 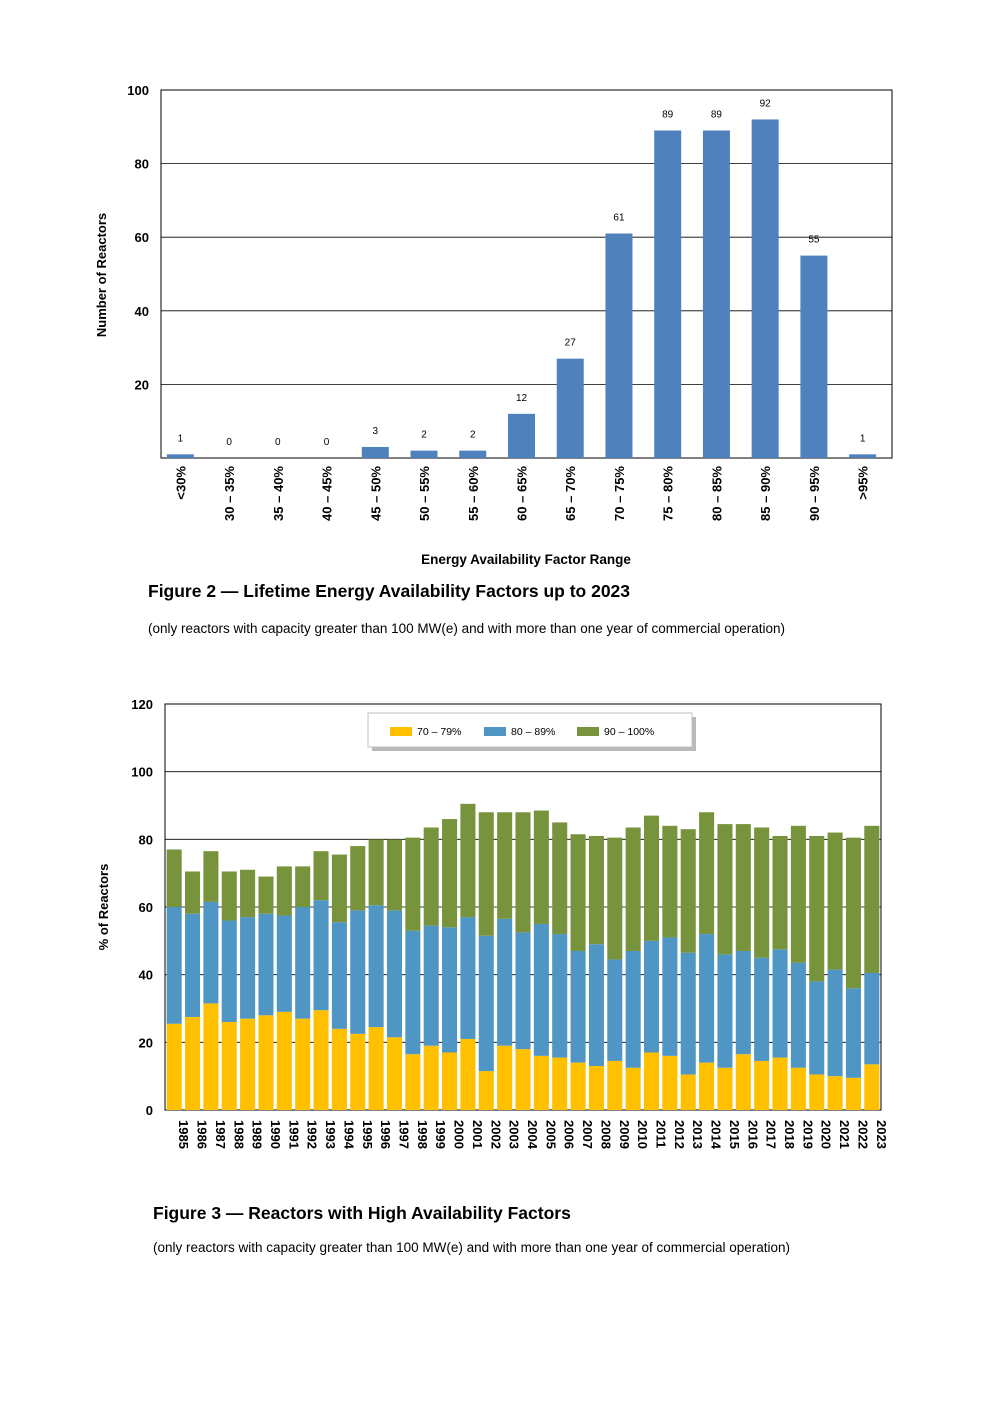 I want to click on x-tick-label: 1992, so click(x=312, y=1134).